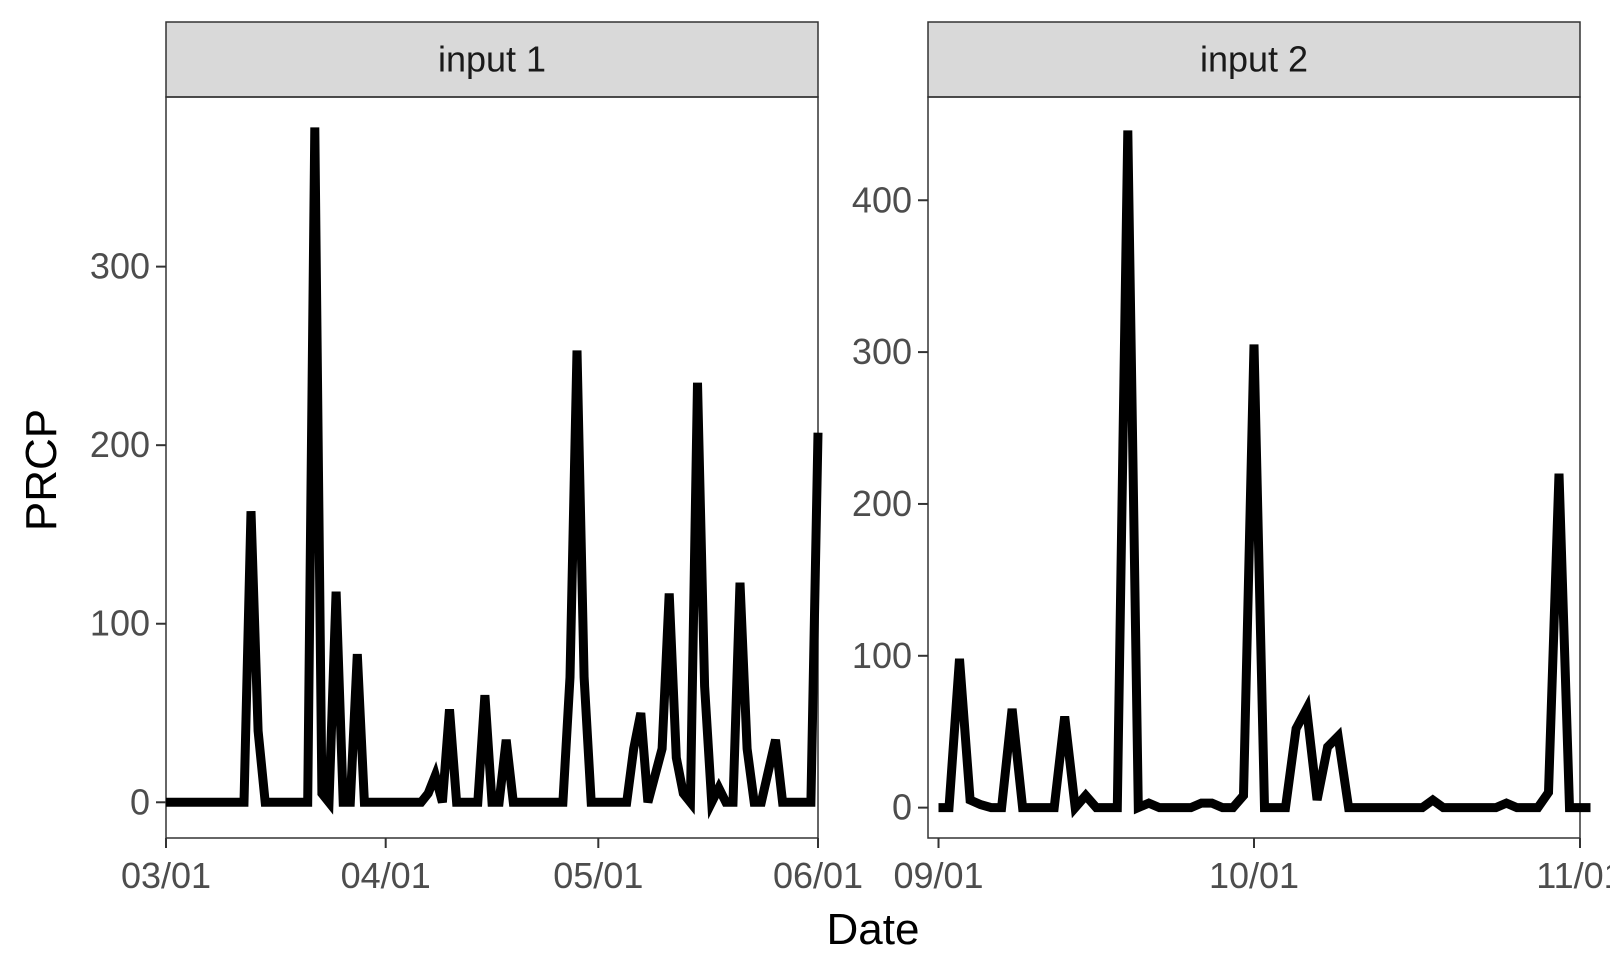 This screenshot has height=972, width=1610. What do you see at coordinates (1254, 875) in the screenshot?
I see `x-tick-label: 10/01` at bounding box center [1254, 875].